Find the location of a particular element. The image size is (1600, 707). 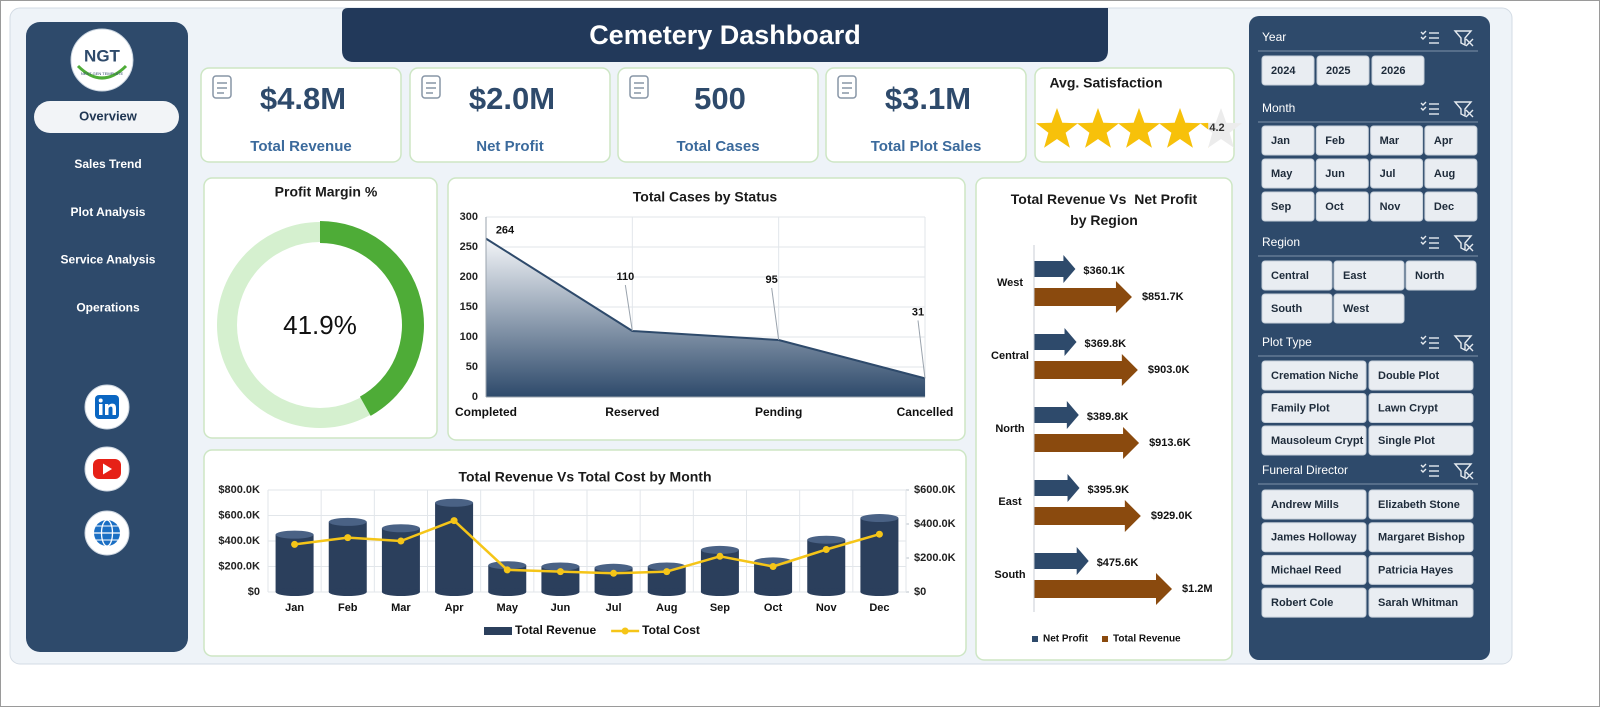

slicer-button: Feb is located at coordinates (1342, 140).